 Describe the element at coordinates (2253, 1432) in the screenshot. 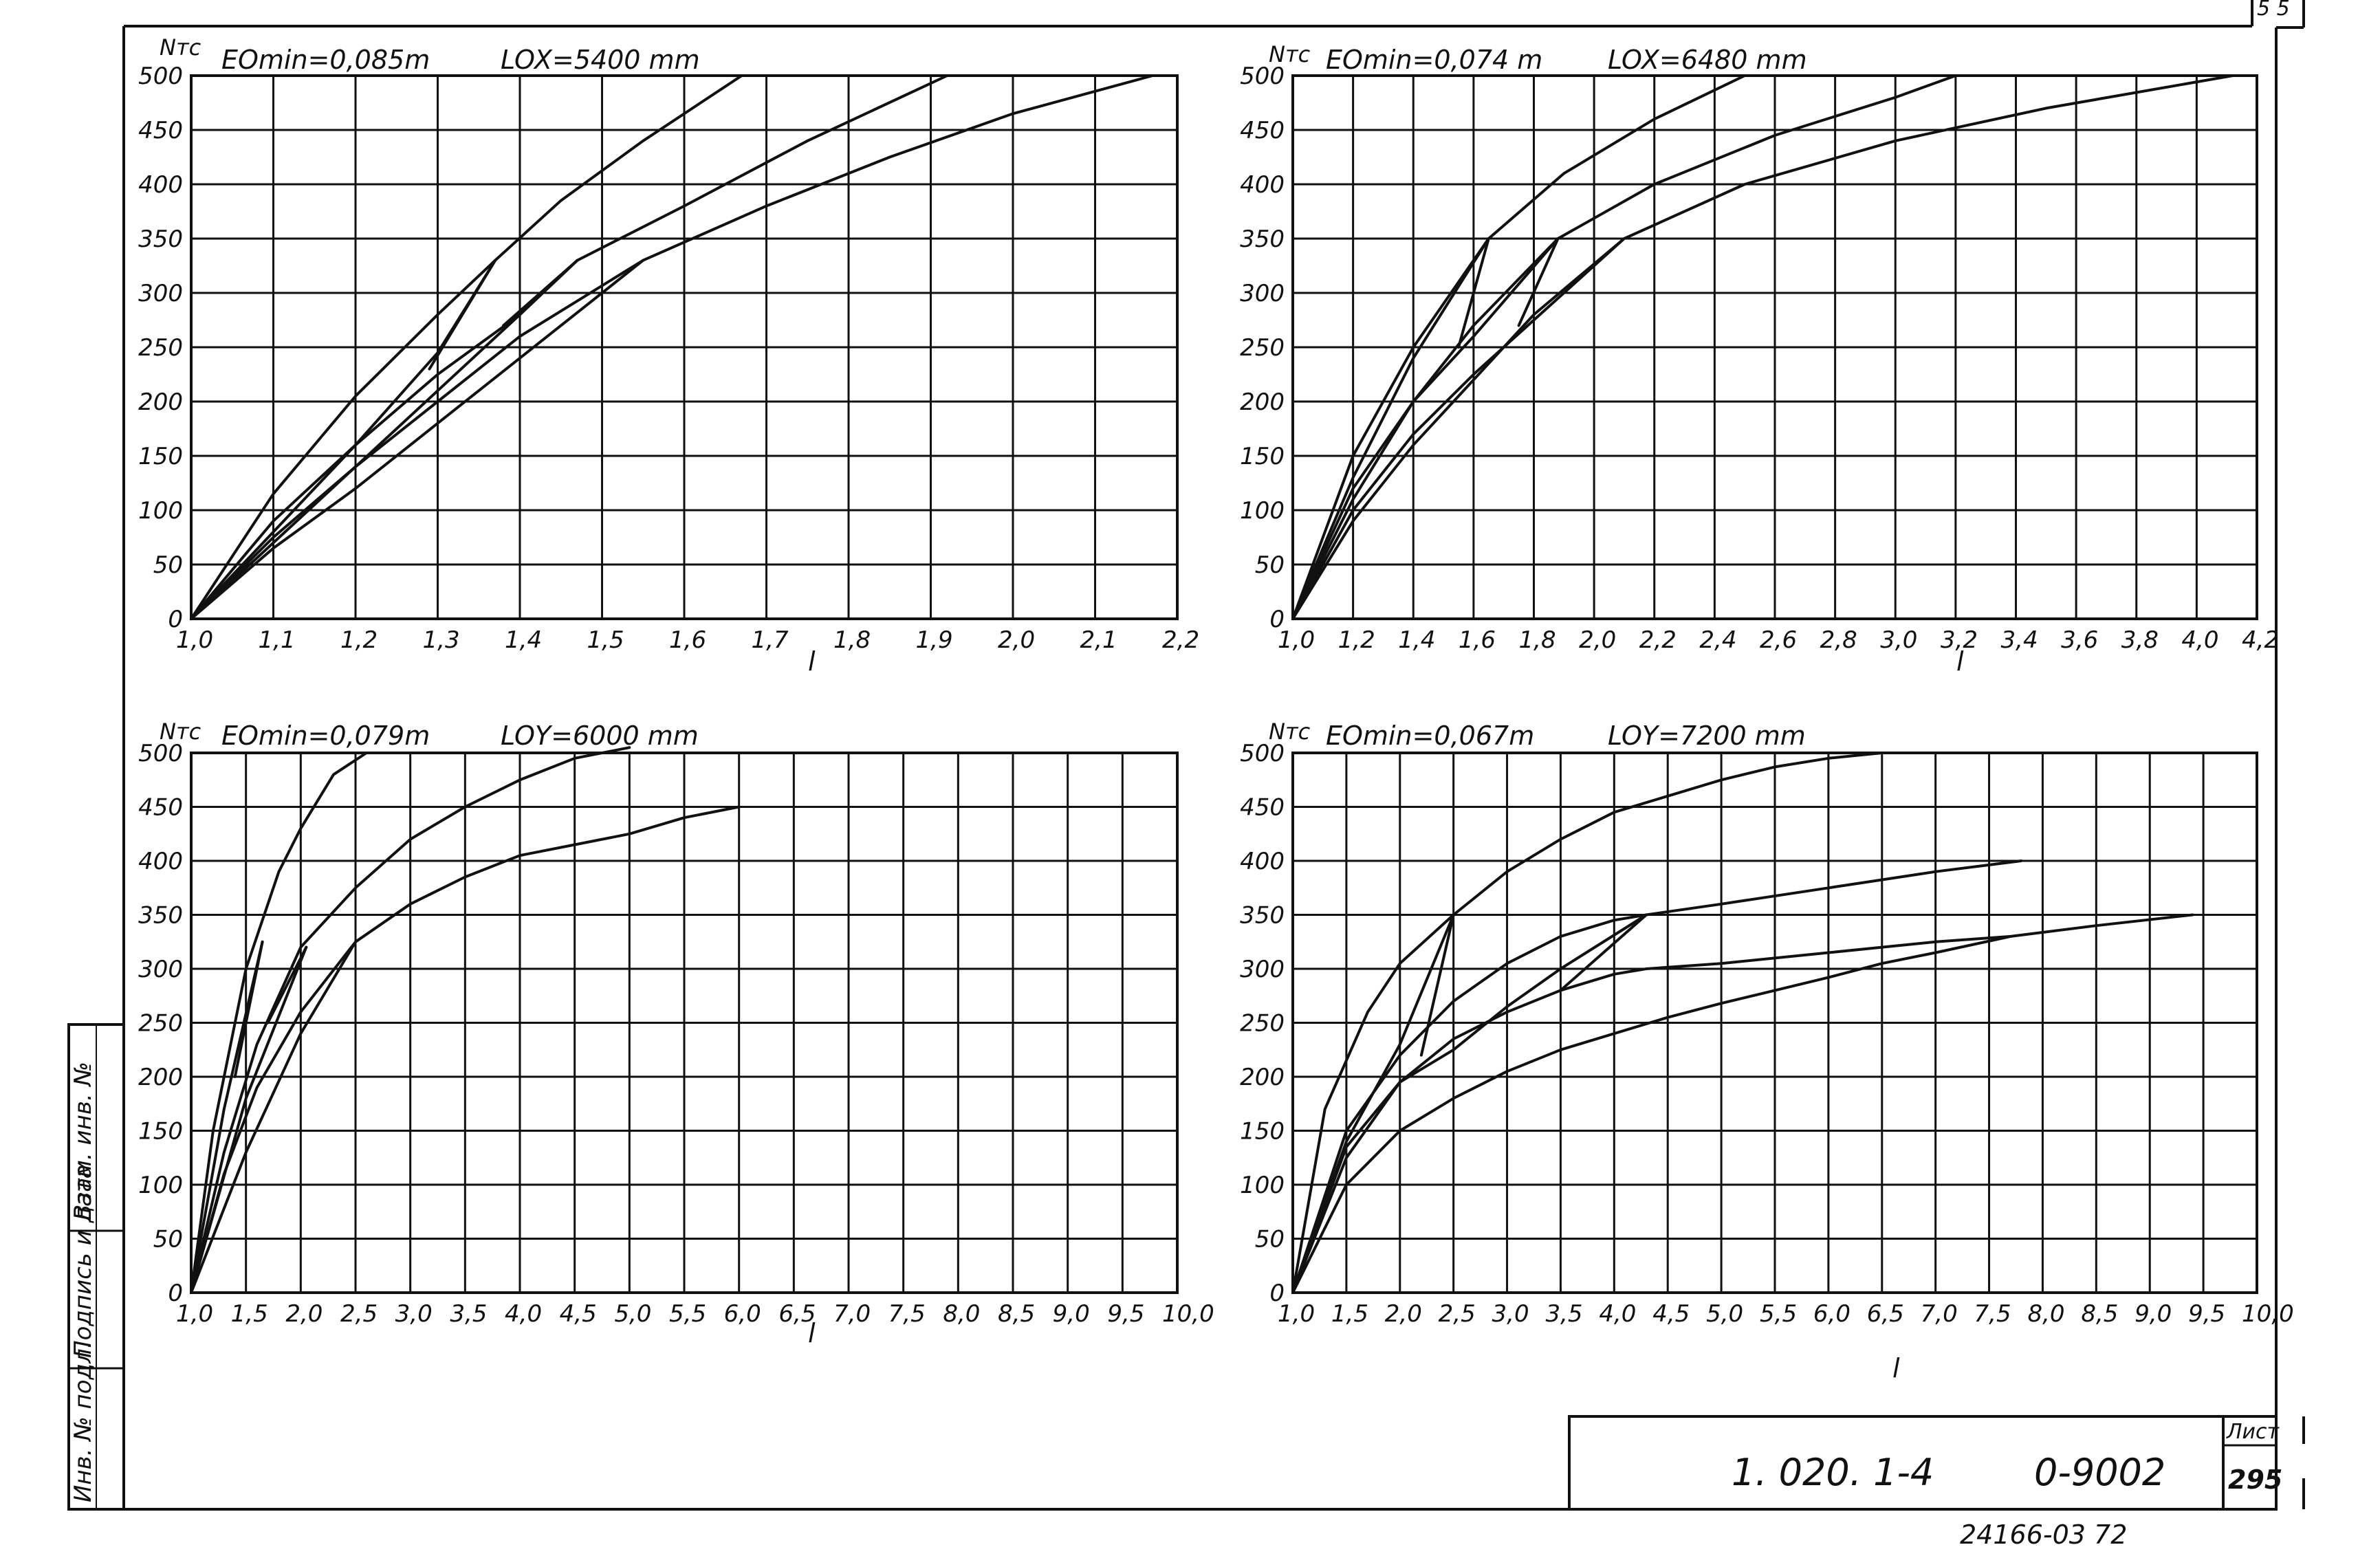

I see `sheet-label: Лист` at that location.